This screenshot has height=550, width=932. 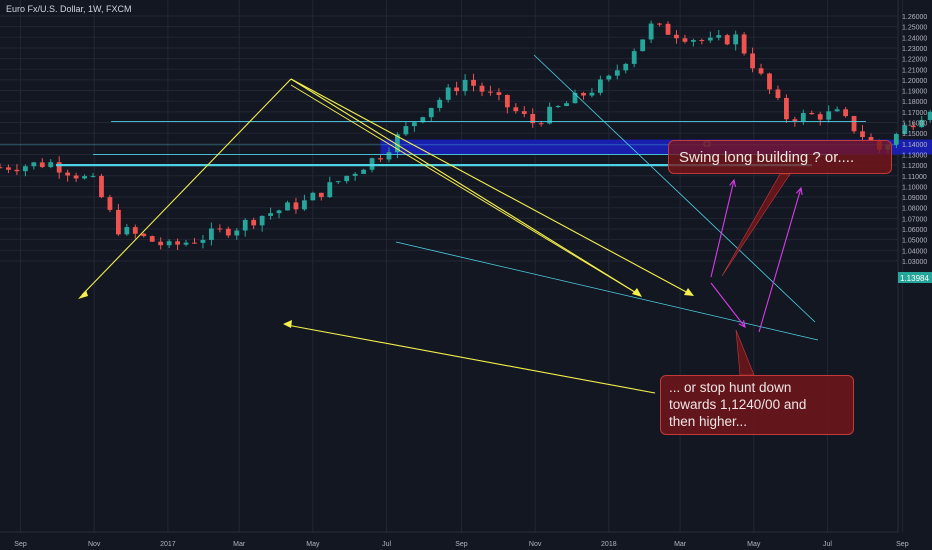 I want to click on x-tick-label: May, so click(x=754, y=544).